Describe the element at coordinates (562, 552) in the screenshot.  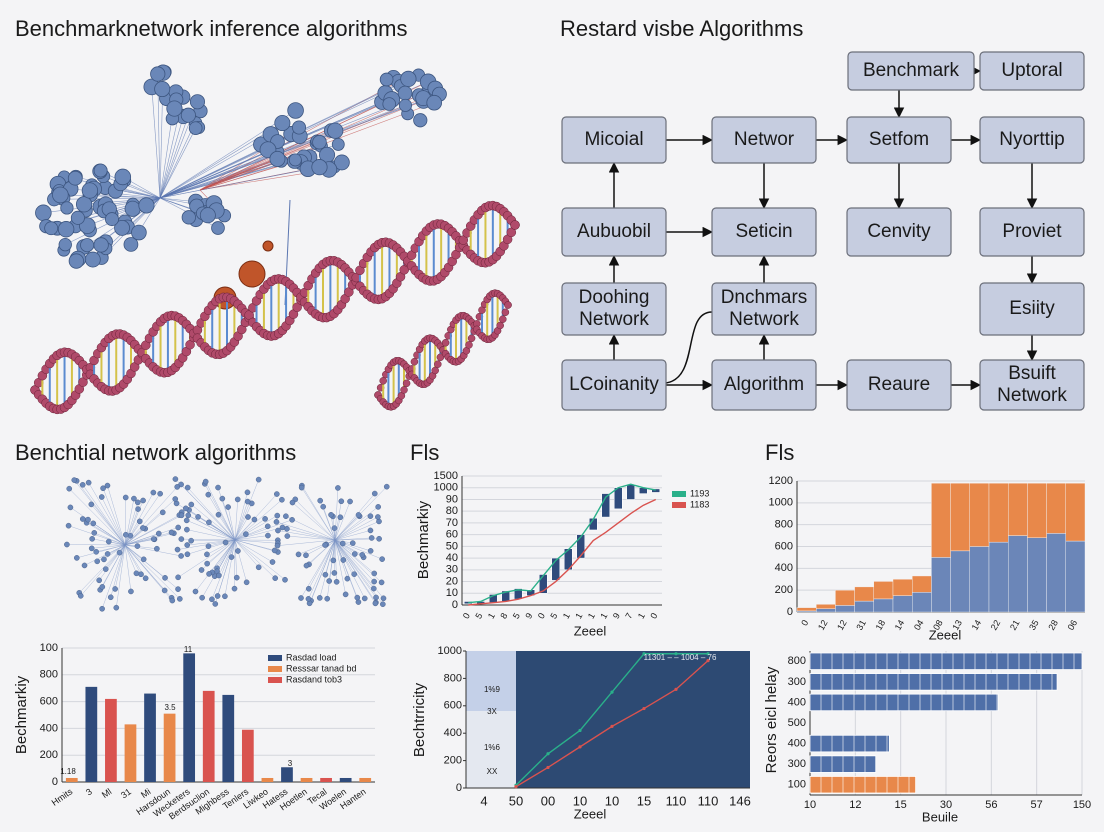
I see `line` at that location.